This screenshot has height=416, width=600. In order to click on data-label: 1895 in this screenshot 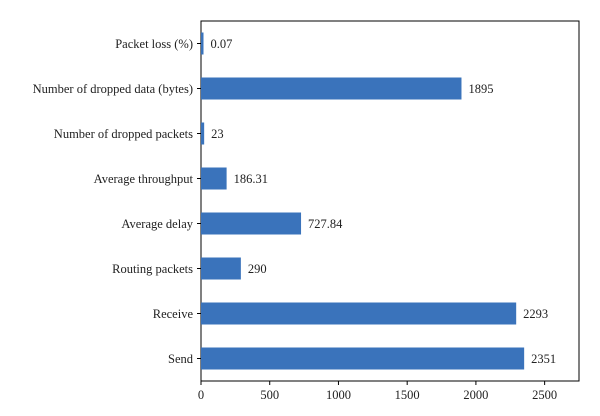, I will do `click(480, 89)`.